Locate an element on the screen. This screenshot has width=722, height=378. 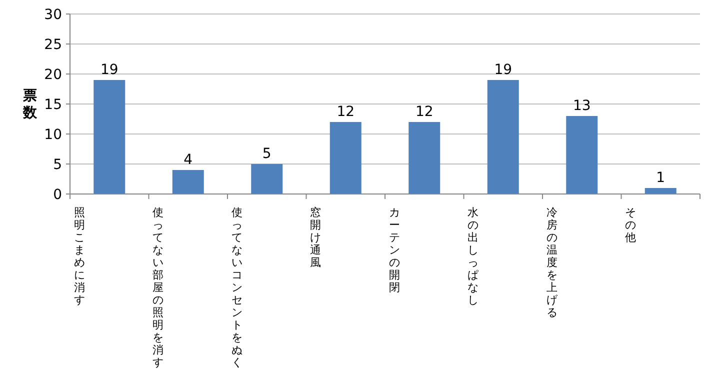
data-label: 5 is located at coordinates (267, 154).